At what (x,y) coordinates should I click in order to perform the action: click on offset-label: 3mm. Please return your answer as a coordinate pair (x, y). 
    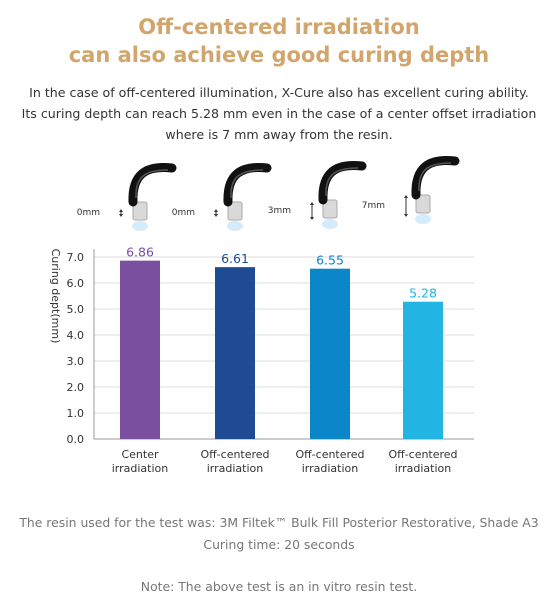
    Looking at the image, I should click on (279, 211).